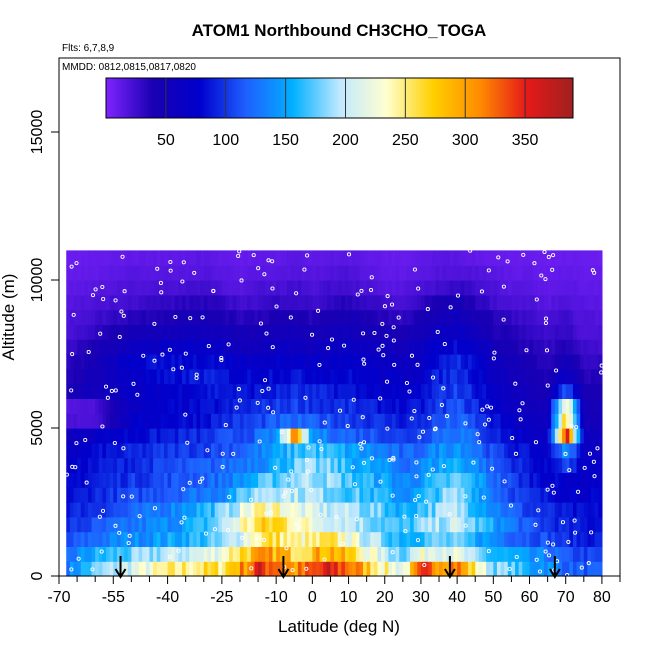  What do you see at coordinates (37, 132) in the screenshot?
I see `y-tick-label: 15000` at bounding box center [37, 132].